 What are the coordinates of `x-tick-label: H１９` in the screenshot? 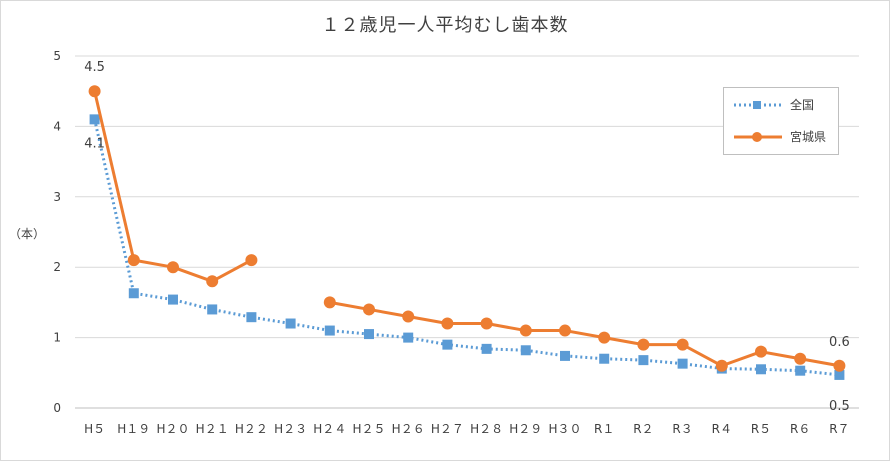 It's located at (133, 429).